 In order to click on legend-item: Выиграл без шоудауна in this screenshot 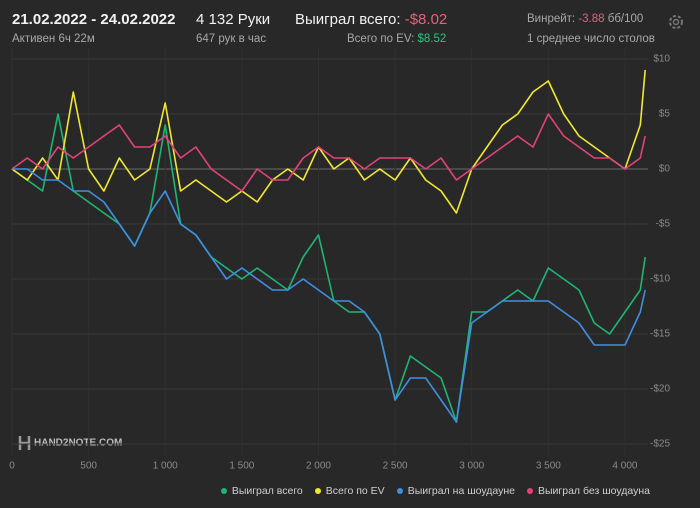, I will do `click(588, 491)`.